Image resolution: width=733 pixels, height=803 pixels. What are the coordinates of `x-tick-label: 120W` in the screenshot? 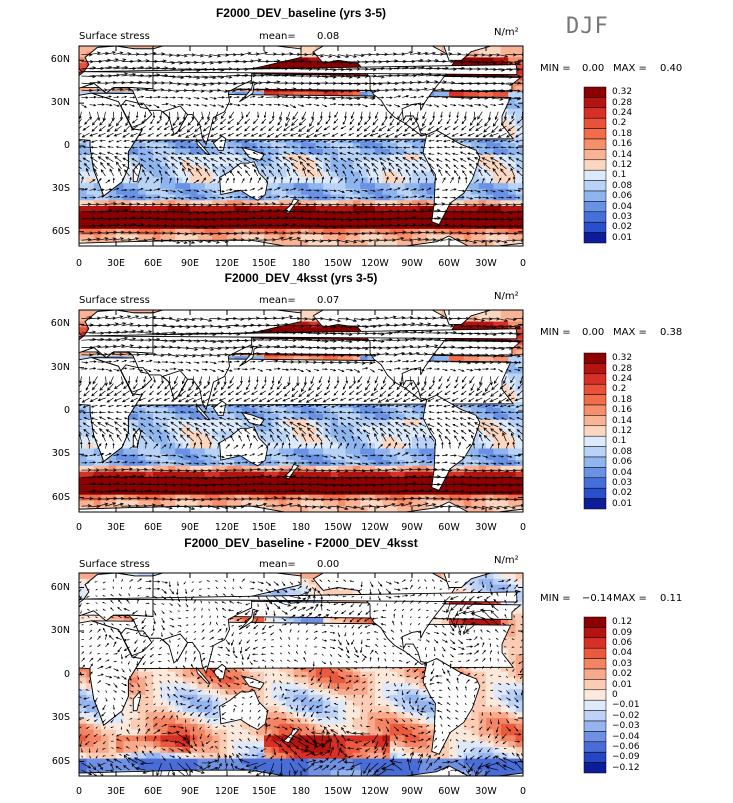 It's located at (375, 263).